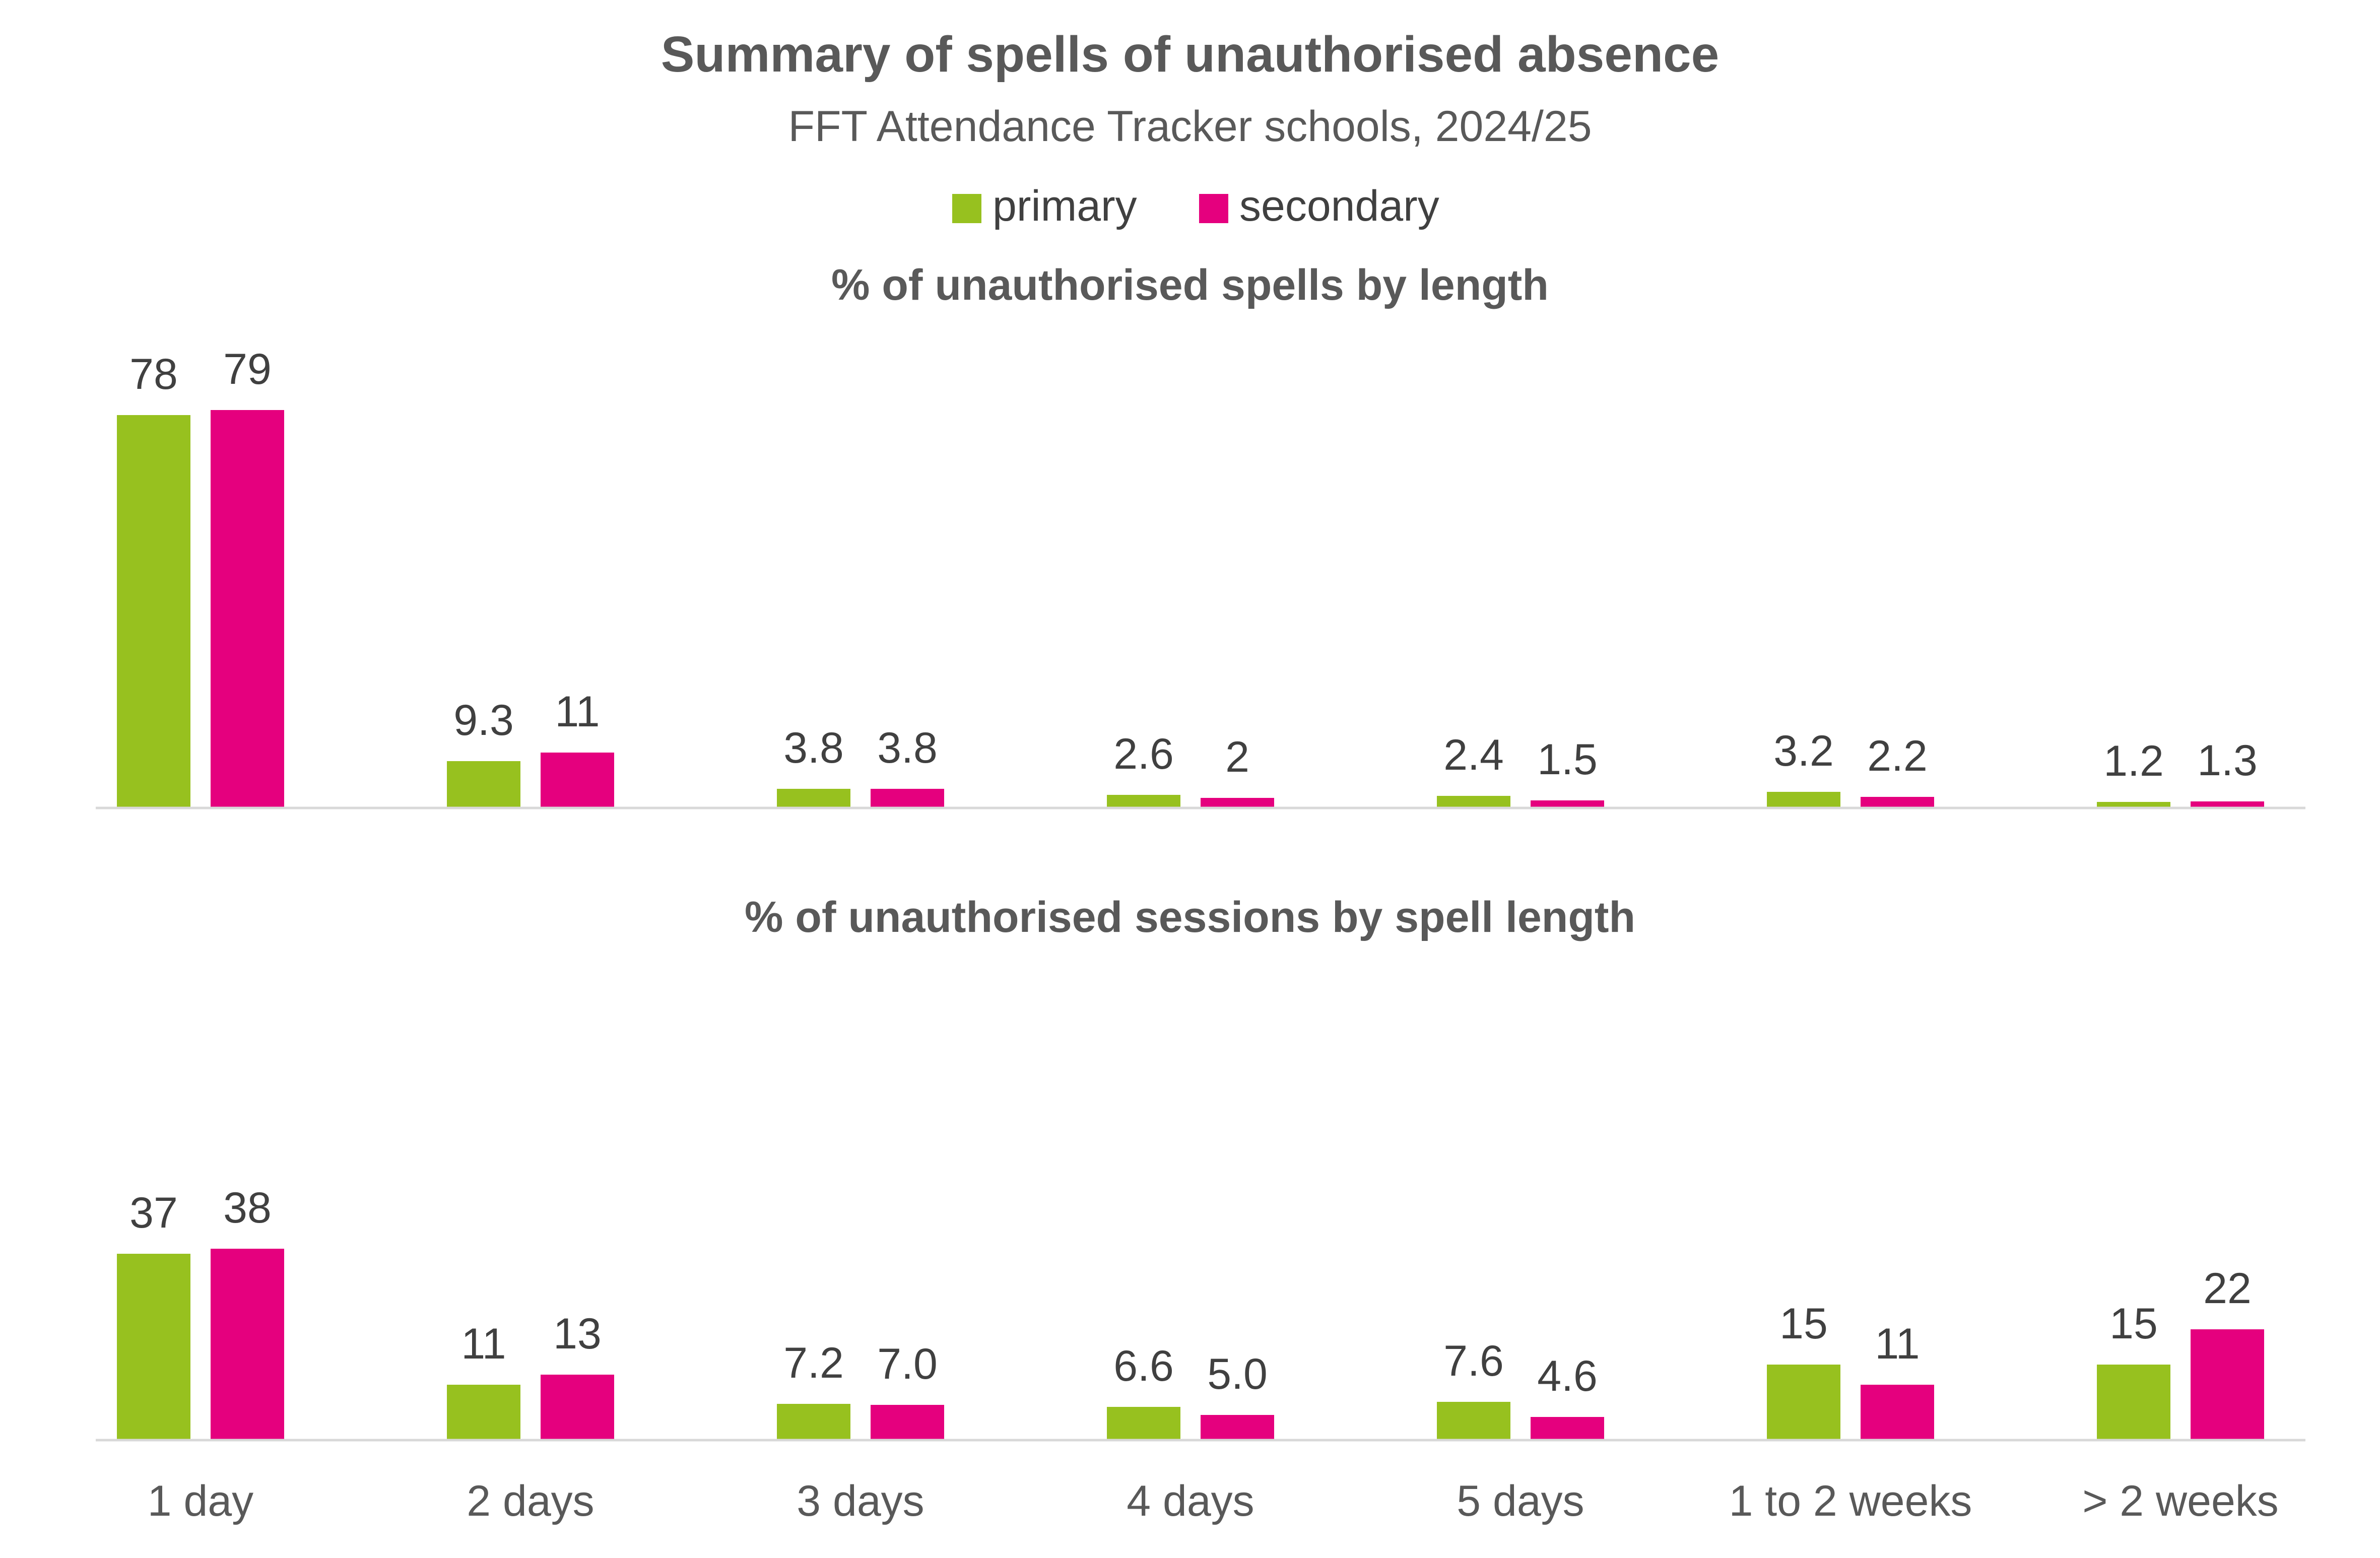 The width and height of the screenshot is (2380, 1558). What do you see at coordinates (2227, 1288) in the screenshot?
I see `data-label-p2-secondary-6: 22` at bounding box center [2227, 1288].